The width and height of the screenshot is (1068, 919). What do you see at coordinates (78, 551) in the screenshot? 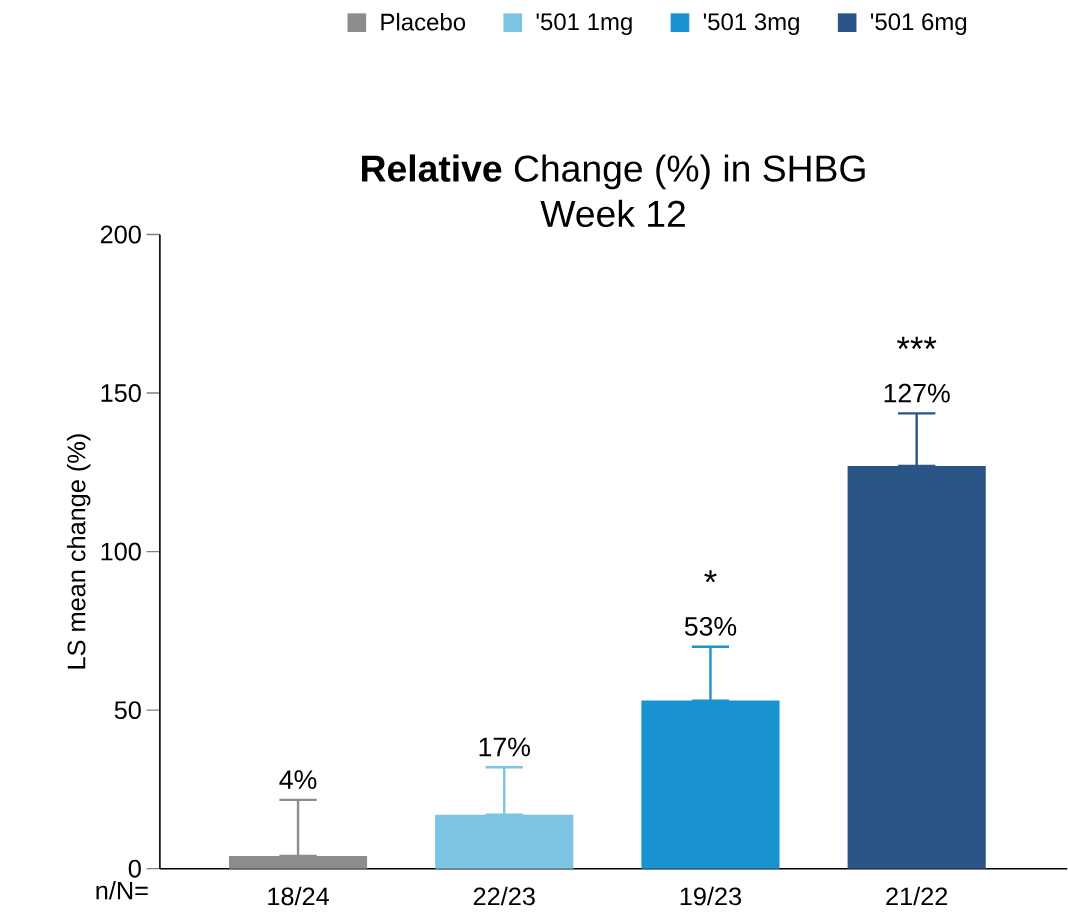
I see `y-axis-title: LS mean change (%)` at bounding box center [78, 551].